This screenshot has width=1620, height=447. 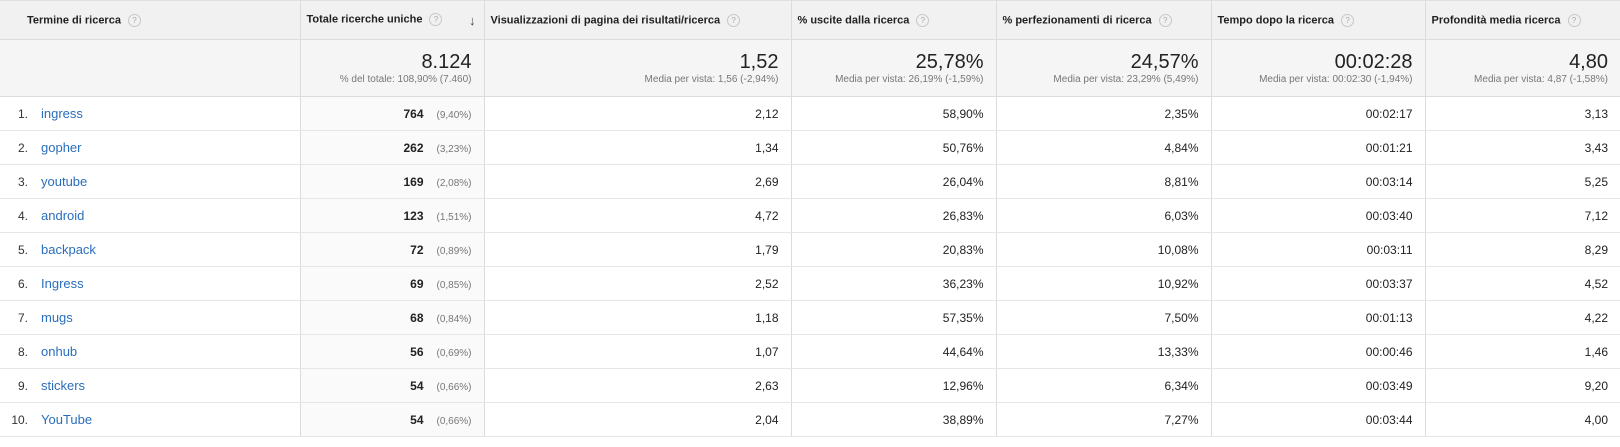 I want to click on totals-cell: 4,80 Media per vista: 4,87 (-1,58%), so click(x=1522, y=68).